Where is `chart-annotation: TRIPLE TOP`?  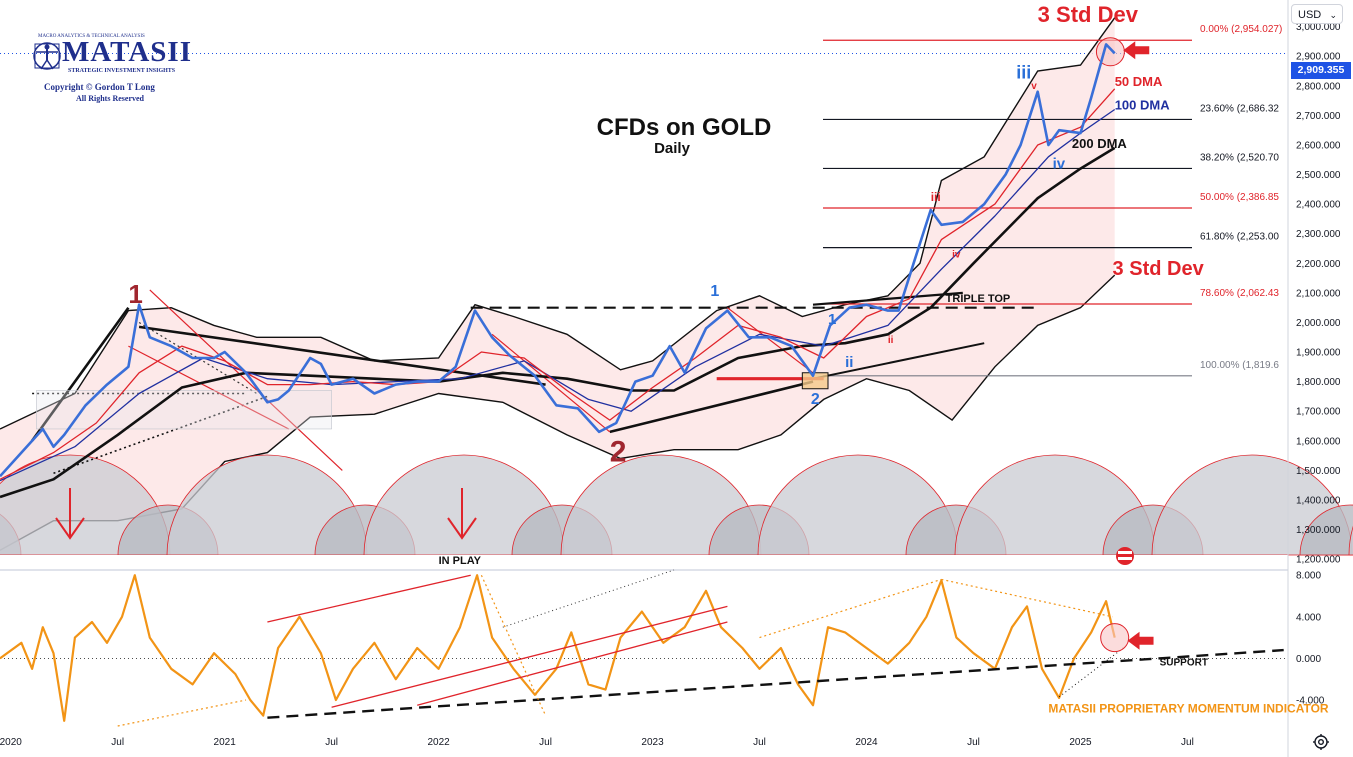
chart-annotation: TRIPLE TOP is located at coordinates (978, 299).